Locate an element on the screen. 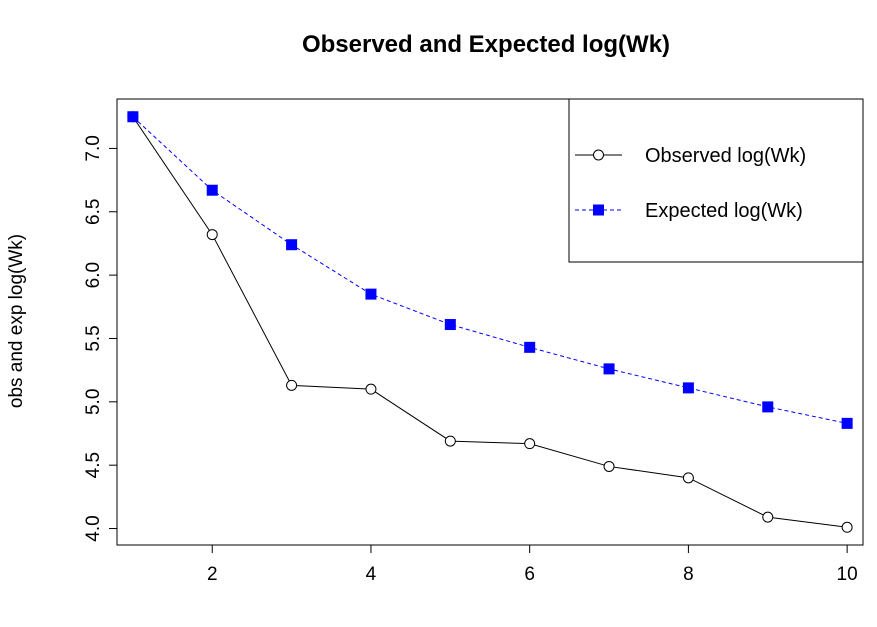 The height and width of the screenshot is (627, 877). y-tick-label: 6.5 is located at coordinates (93, 212).